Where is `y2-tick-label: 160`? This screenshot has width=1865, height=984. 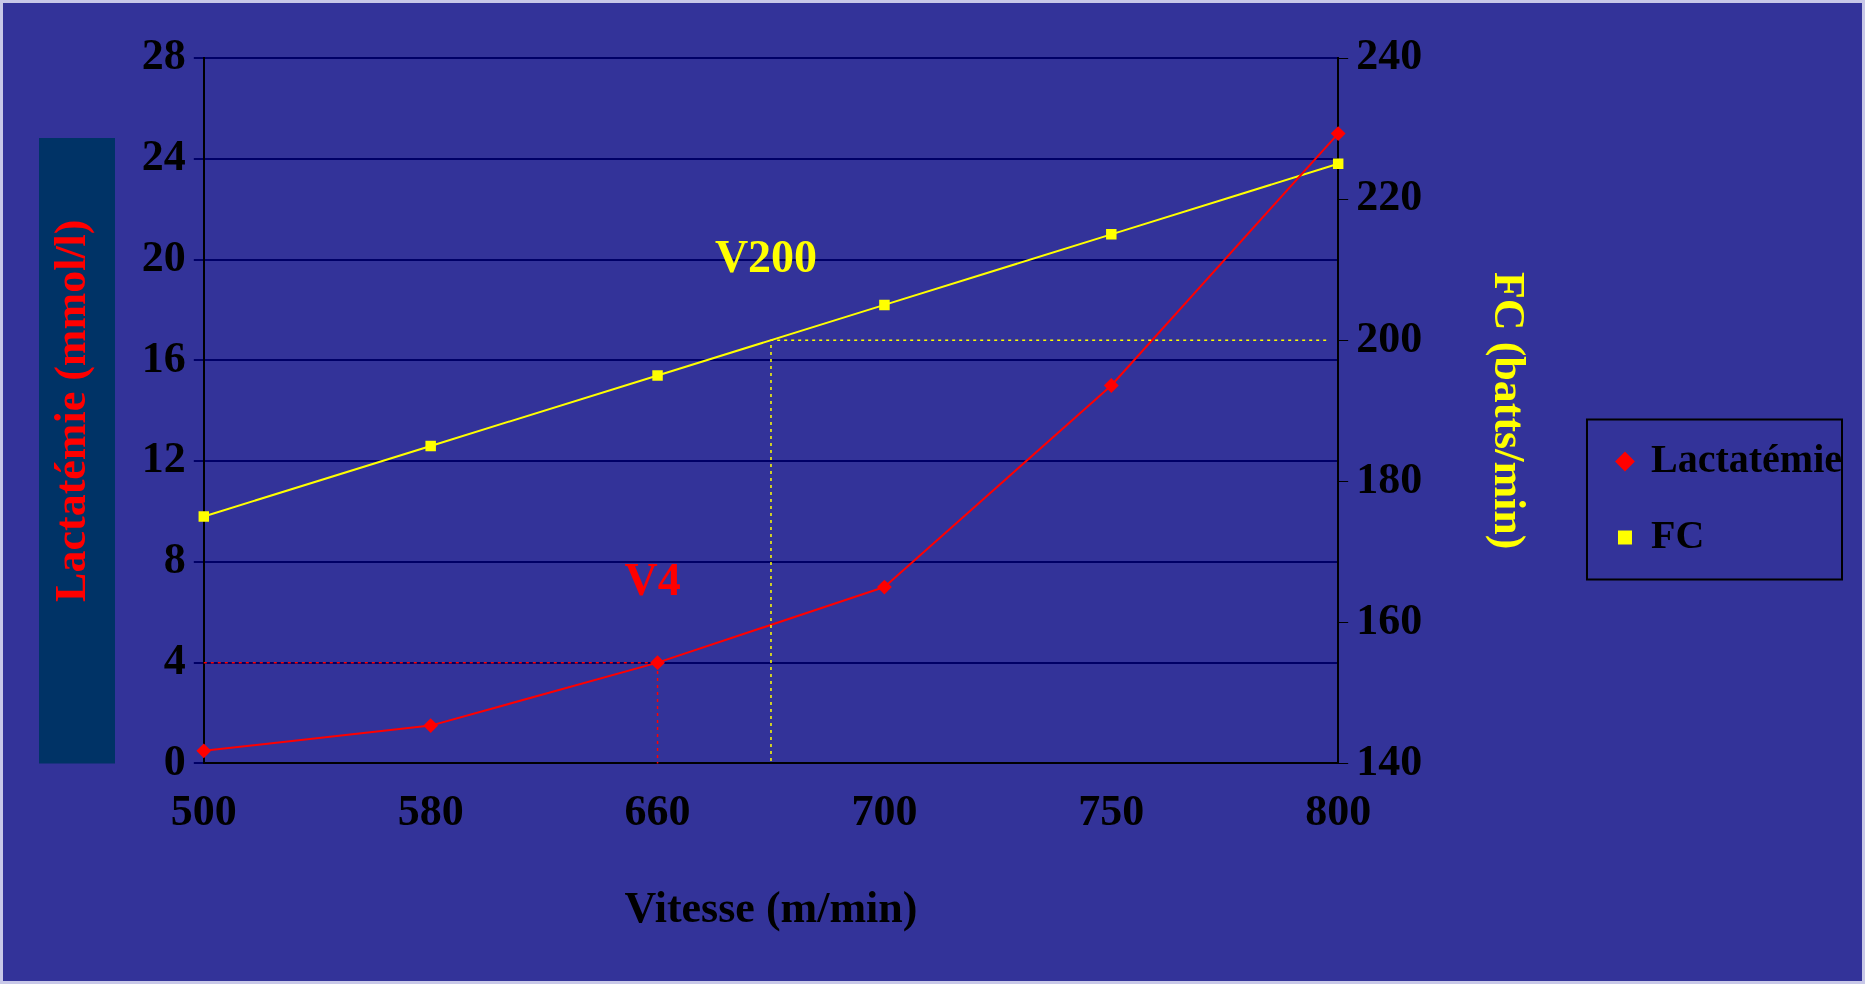
y2-tick-label: 160 is located at coordinates (1389, 619).